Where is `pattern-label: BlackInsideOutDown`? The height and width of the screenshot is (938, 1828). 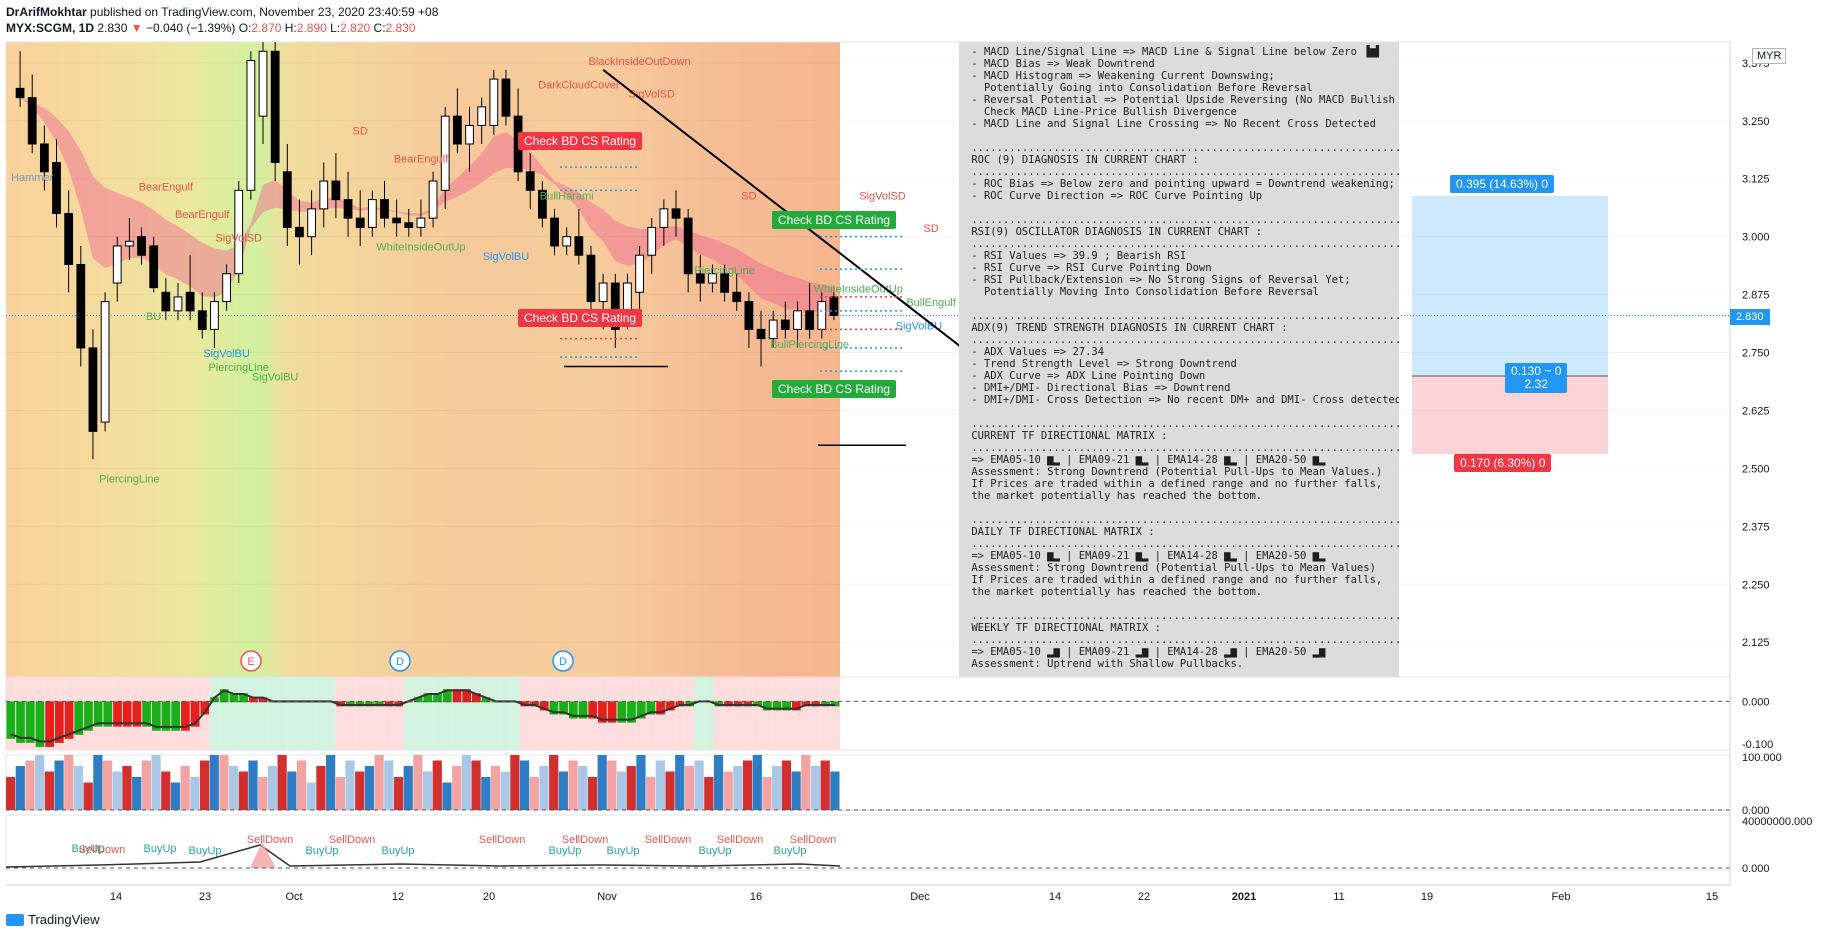
pattern-label: BlackInsideOutDown is located at coordinates (640, 62).